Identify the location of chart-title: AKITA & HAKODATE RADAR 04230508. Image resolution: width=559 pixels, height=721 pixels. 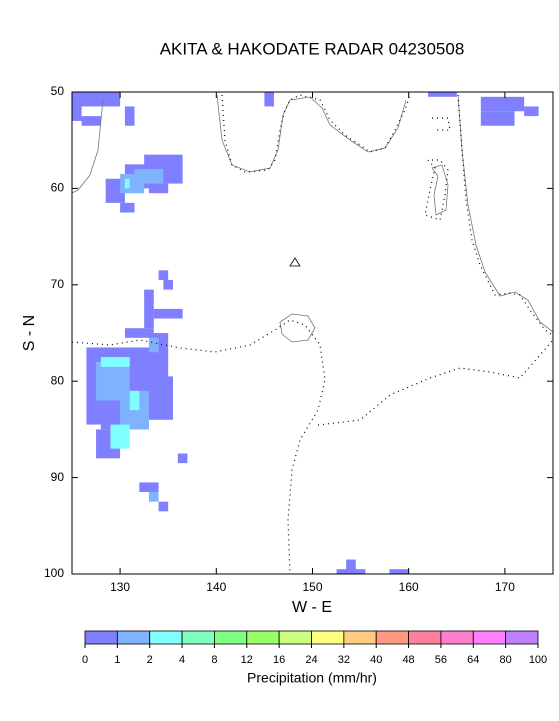
(312, 48).